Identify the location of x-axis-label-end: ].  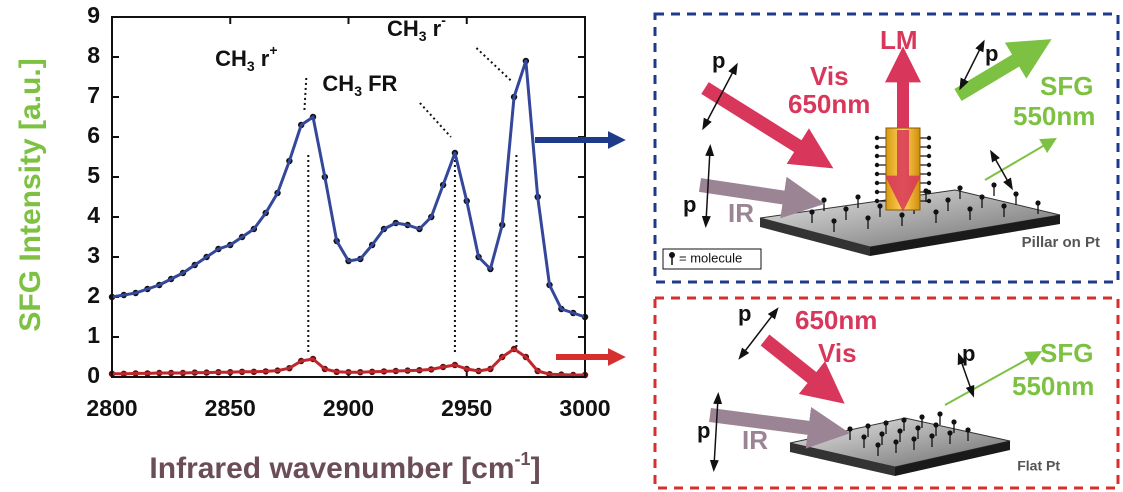
(536, 468).